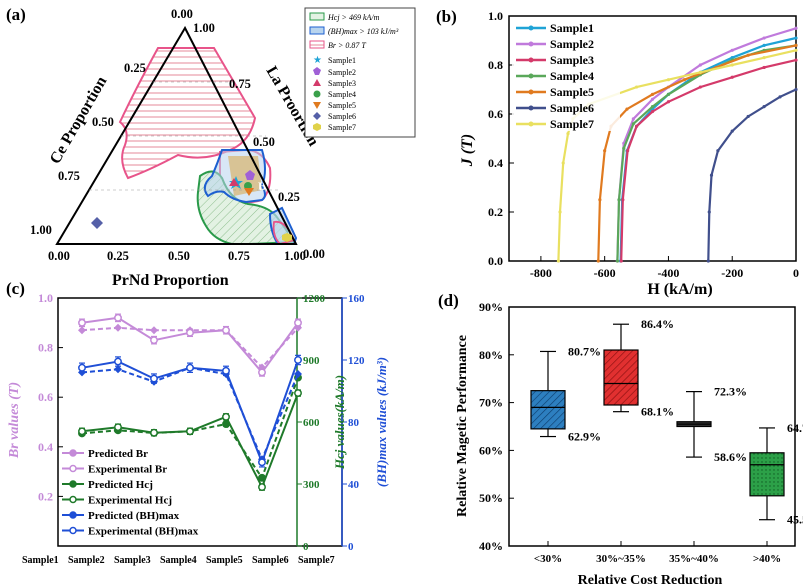 This screenshot has height=587, width=803. What do you see at coordinates (118, 454) in the screenshot?
I see `c-legend-label: Predicted Br` at bounding box center [118, 454].